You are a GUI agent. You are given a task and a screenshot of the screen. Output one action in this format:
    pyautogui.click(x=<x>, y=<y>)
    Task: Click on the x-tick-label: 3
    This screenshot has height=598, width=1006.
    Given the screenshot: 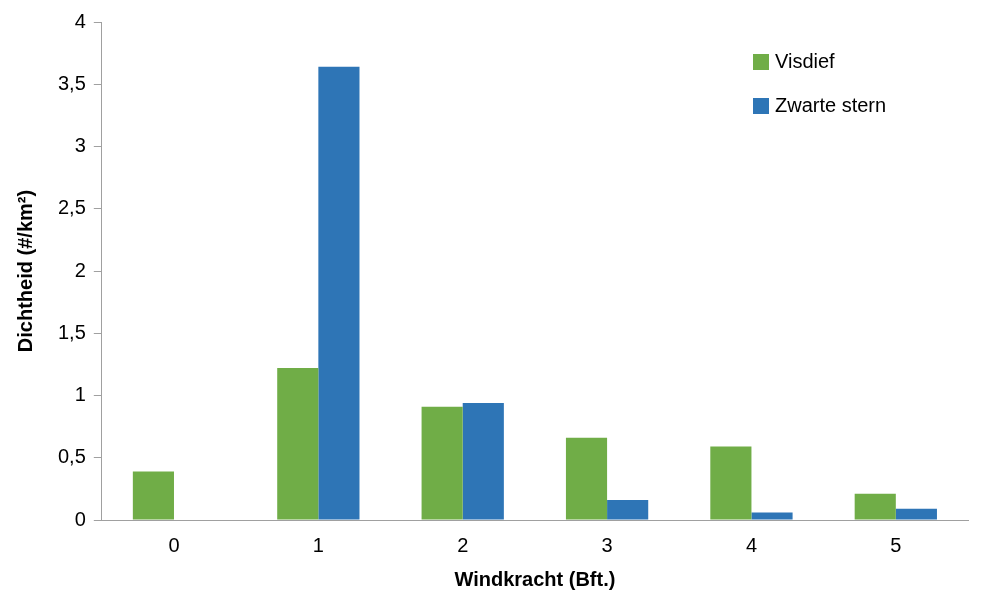 What is the action you would take?
    pyautogui.click(x=607, y=544)
    